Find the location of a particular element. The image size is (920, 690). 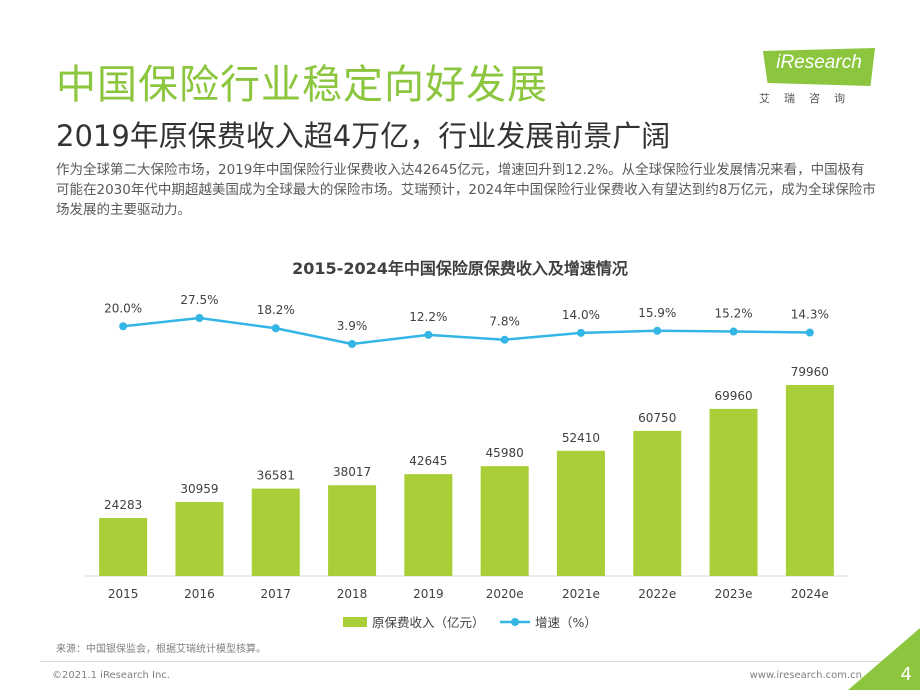

growth-point-2021e is located at coordinates (580, 332).